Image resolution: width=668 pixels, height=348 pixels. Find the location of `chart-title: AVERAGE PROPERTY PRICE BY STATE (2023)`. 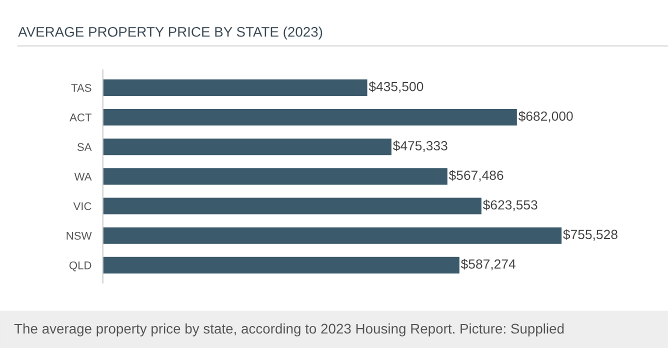

chart-title: AVERAGE PROPERTY PRICE BY STATE (2023) is located at coordinates (170, 33).